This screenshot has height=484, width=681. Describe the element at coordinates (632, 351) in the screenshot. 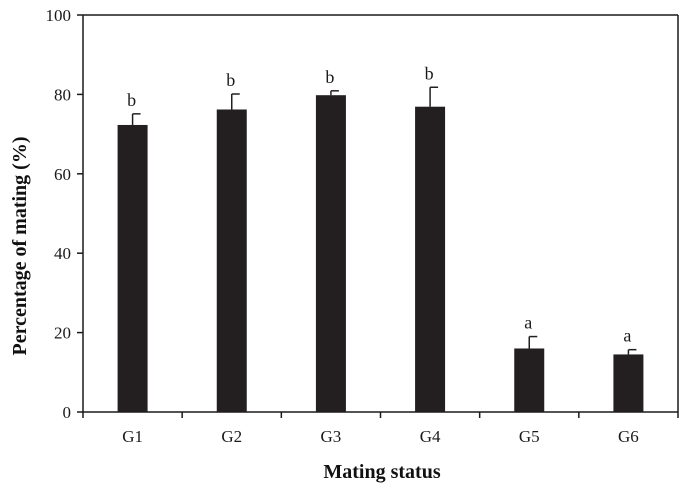

I see `error-bar-g6` at that location.